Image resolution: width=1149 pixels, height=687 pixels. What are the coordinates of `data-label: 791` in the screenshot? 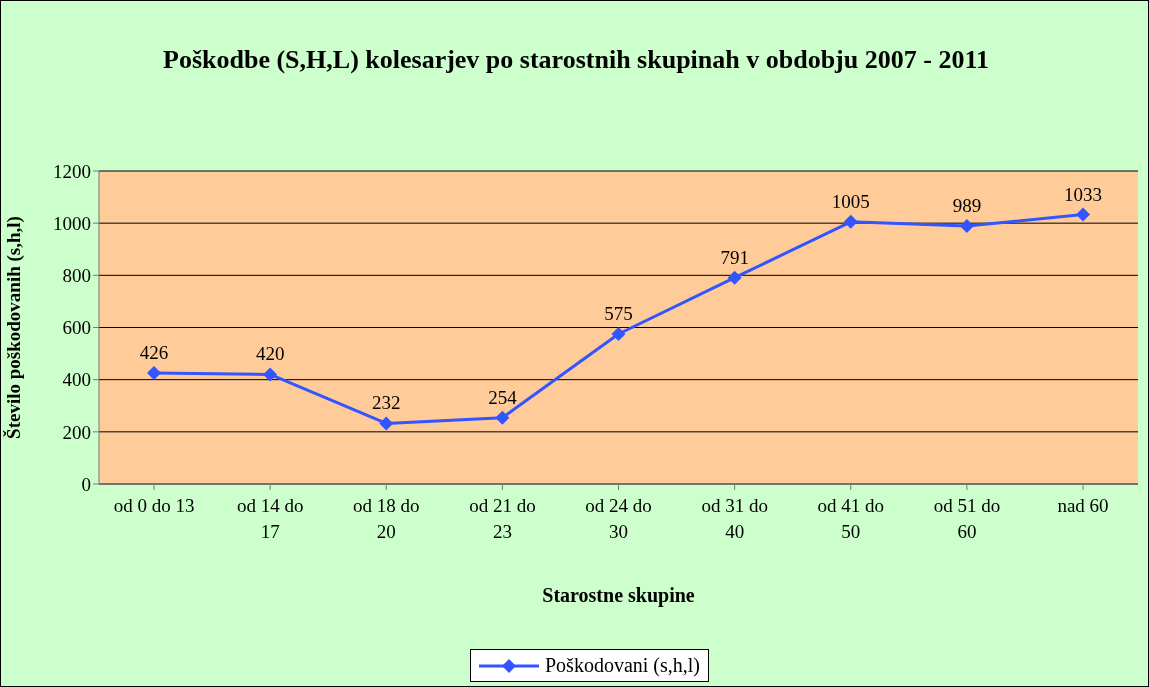 It's located at (734, 257).